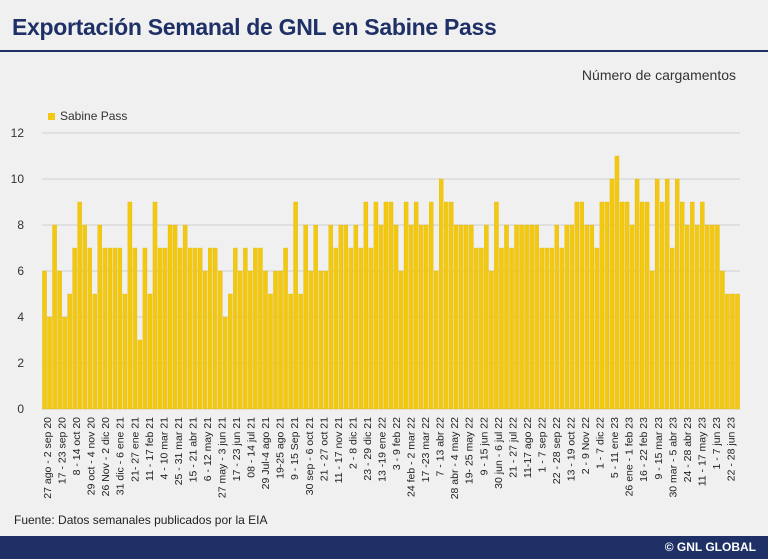 The height and width of the screenshot is (559, 768). Describe the element at coordinates (397, 443) in the screenshot. I see `x-tick-label: 3 - 9 feb 22` at that location.